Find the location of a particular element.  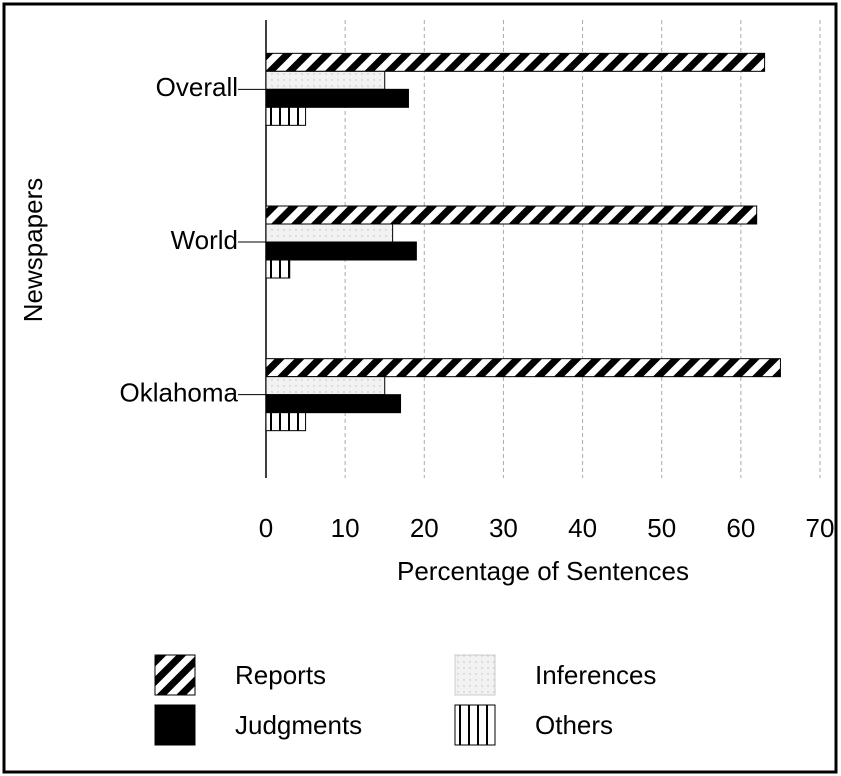

y-tick-label: Overall is located at coordinates (197, 87).